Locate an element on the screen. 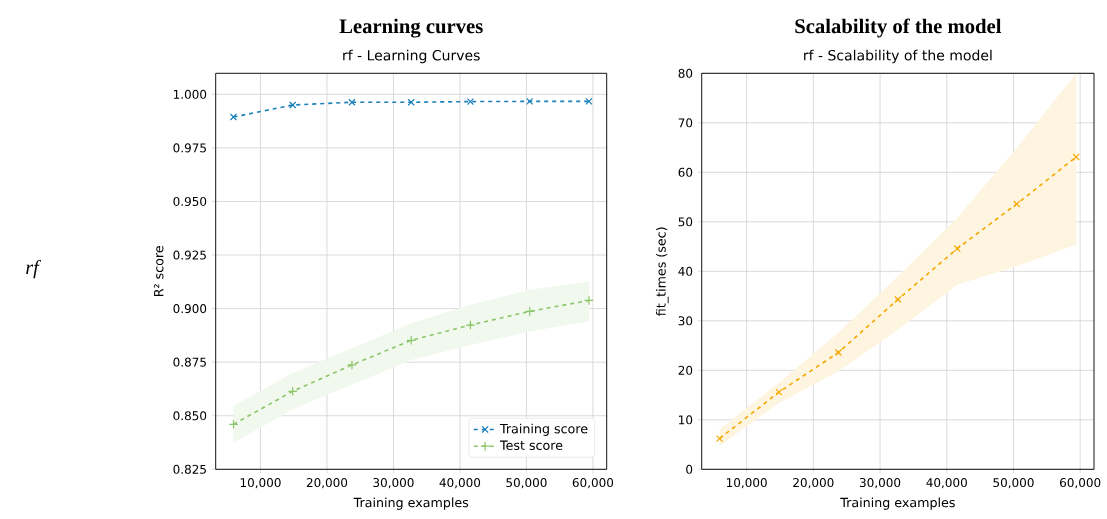  y-tick-label: 0.850 is located at coordinates (190, 416).